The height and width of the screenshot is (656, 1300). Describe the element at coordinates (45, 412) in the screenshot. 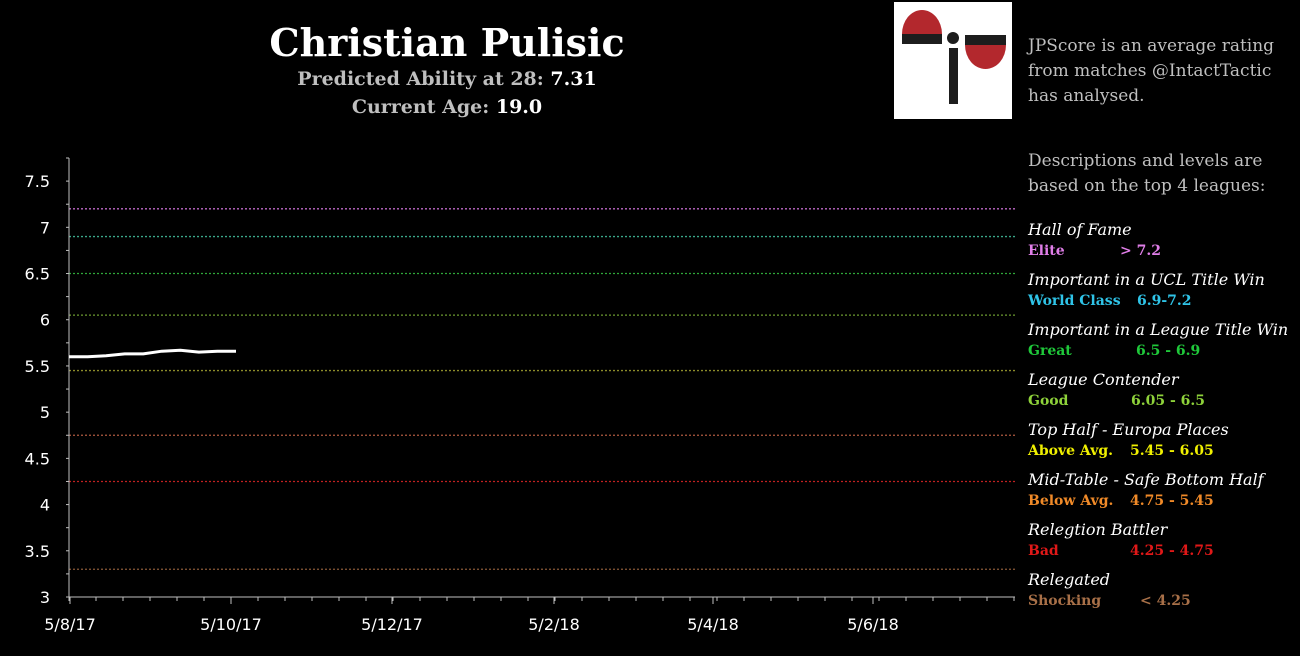

I see `y-tick-label: 5` at that location.